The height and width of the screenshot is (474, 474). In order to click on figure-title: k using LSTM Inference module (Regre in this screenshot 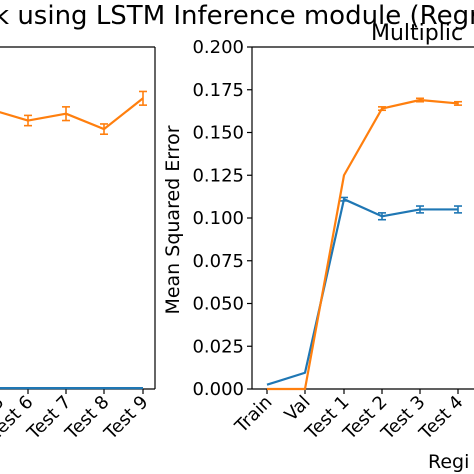, I will do `click(237, 16)`.